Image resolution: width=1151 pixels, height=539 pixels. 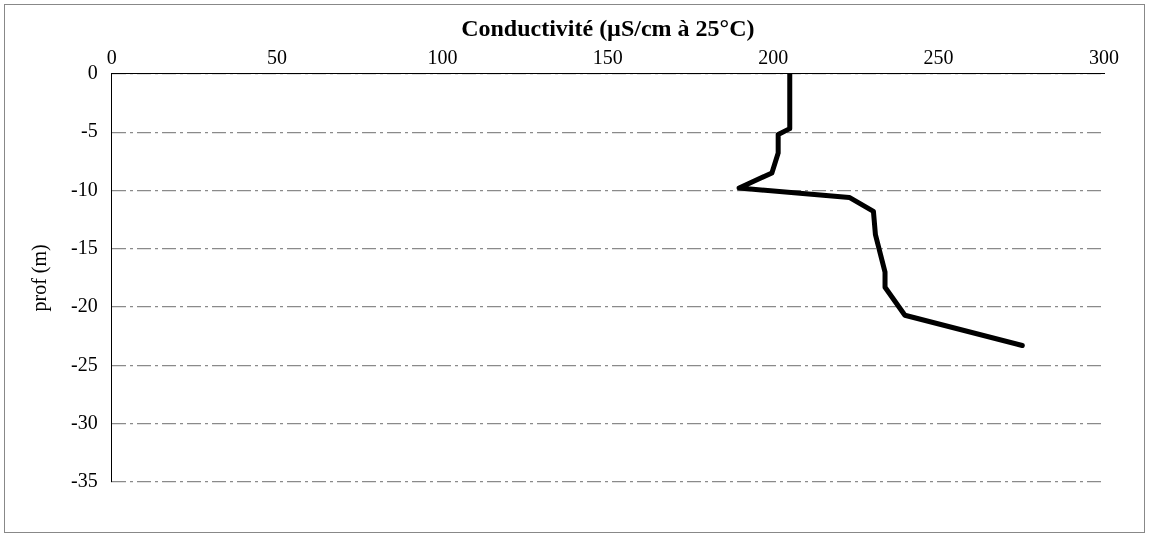 What do you see at coordinates (84, 246) in the screenshot?
I see `y-tick-label: -15` at bounding box center [84, 246].